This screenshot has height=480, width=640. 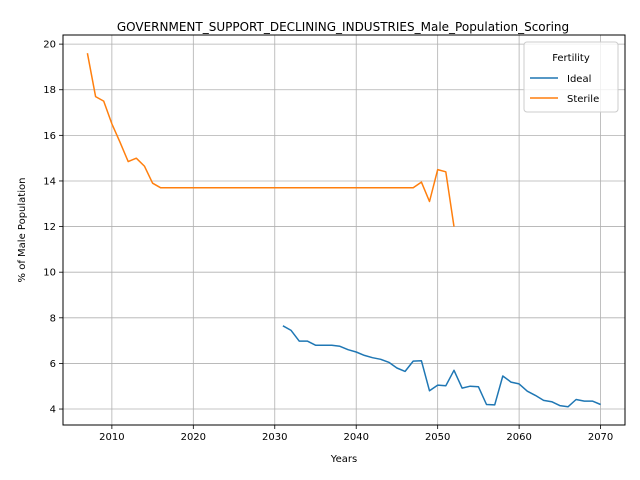 What do you see at coordinates (49, 273) in the screenshot?
I see `y-tick-label: 10` at bounding box center [49, 273].